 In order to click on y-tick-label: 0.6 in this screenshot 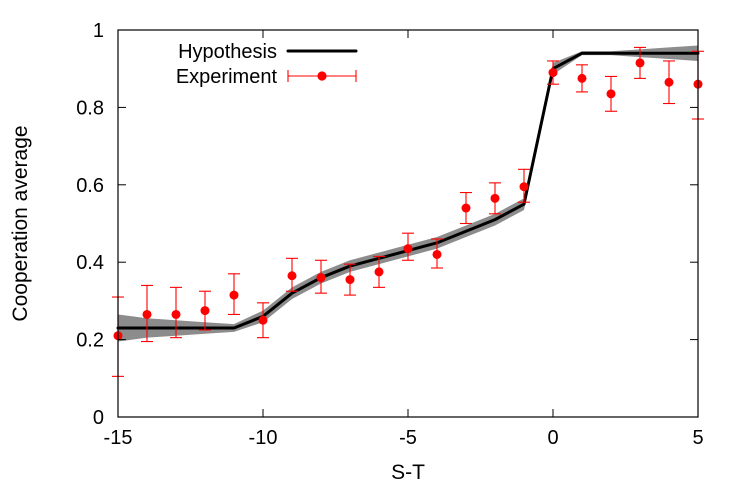, I will do `click(90, 186)`.